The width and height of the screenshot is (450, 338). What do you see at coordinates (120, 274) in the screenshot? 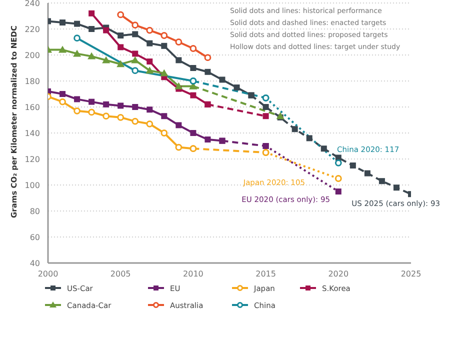
I see `x-tick-label: 2005` at bounding box center [120, 274].